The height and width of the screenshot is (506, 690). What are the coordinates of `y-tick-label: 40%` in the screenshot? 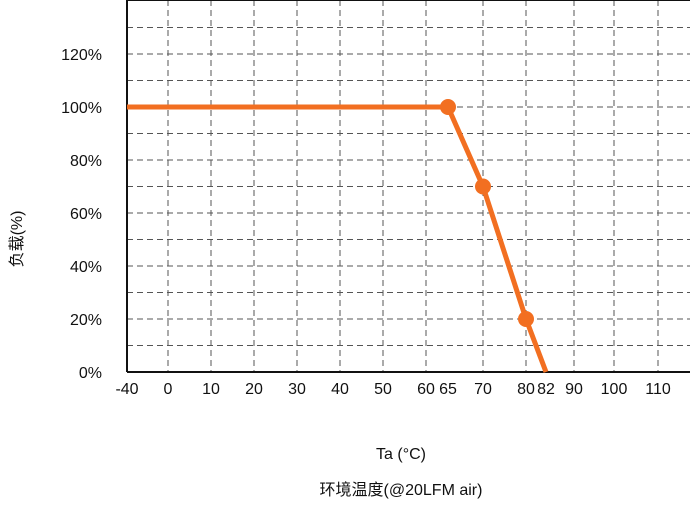 It's located at (86, 267).